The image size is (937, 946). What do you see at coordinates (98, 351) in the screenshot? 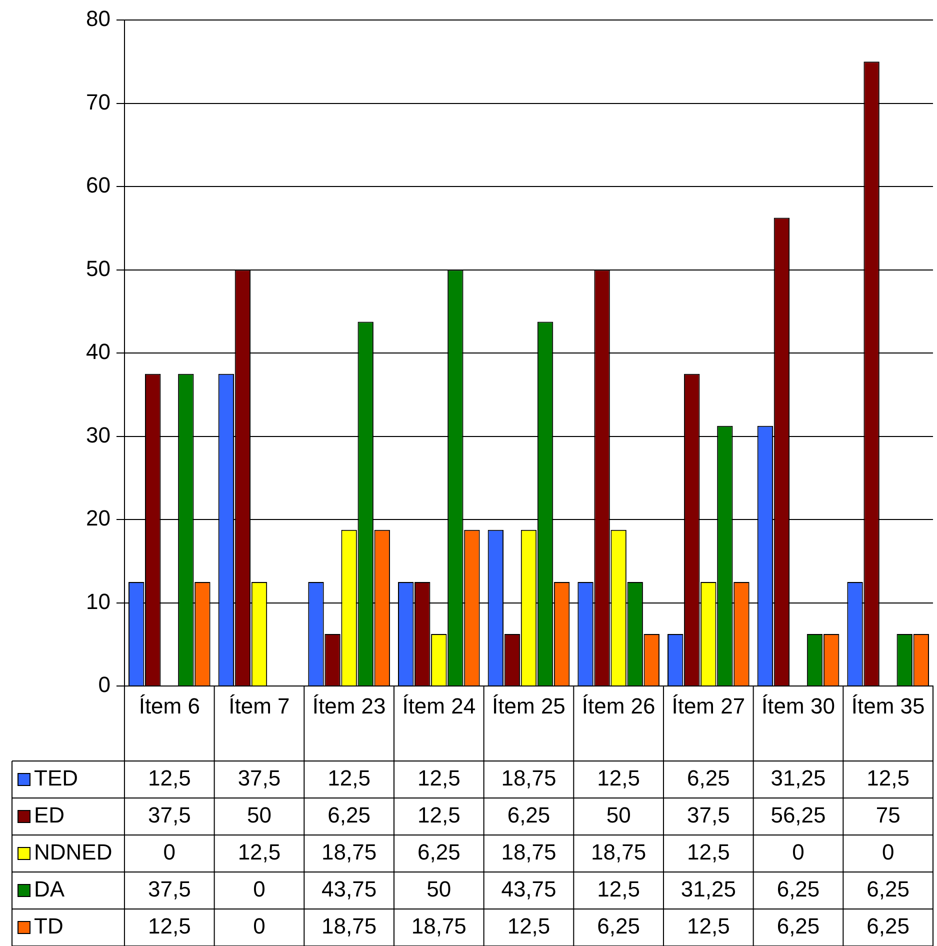
I see `y-tick-label: 40` at bounding box center [98, 351].